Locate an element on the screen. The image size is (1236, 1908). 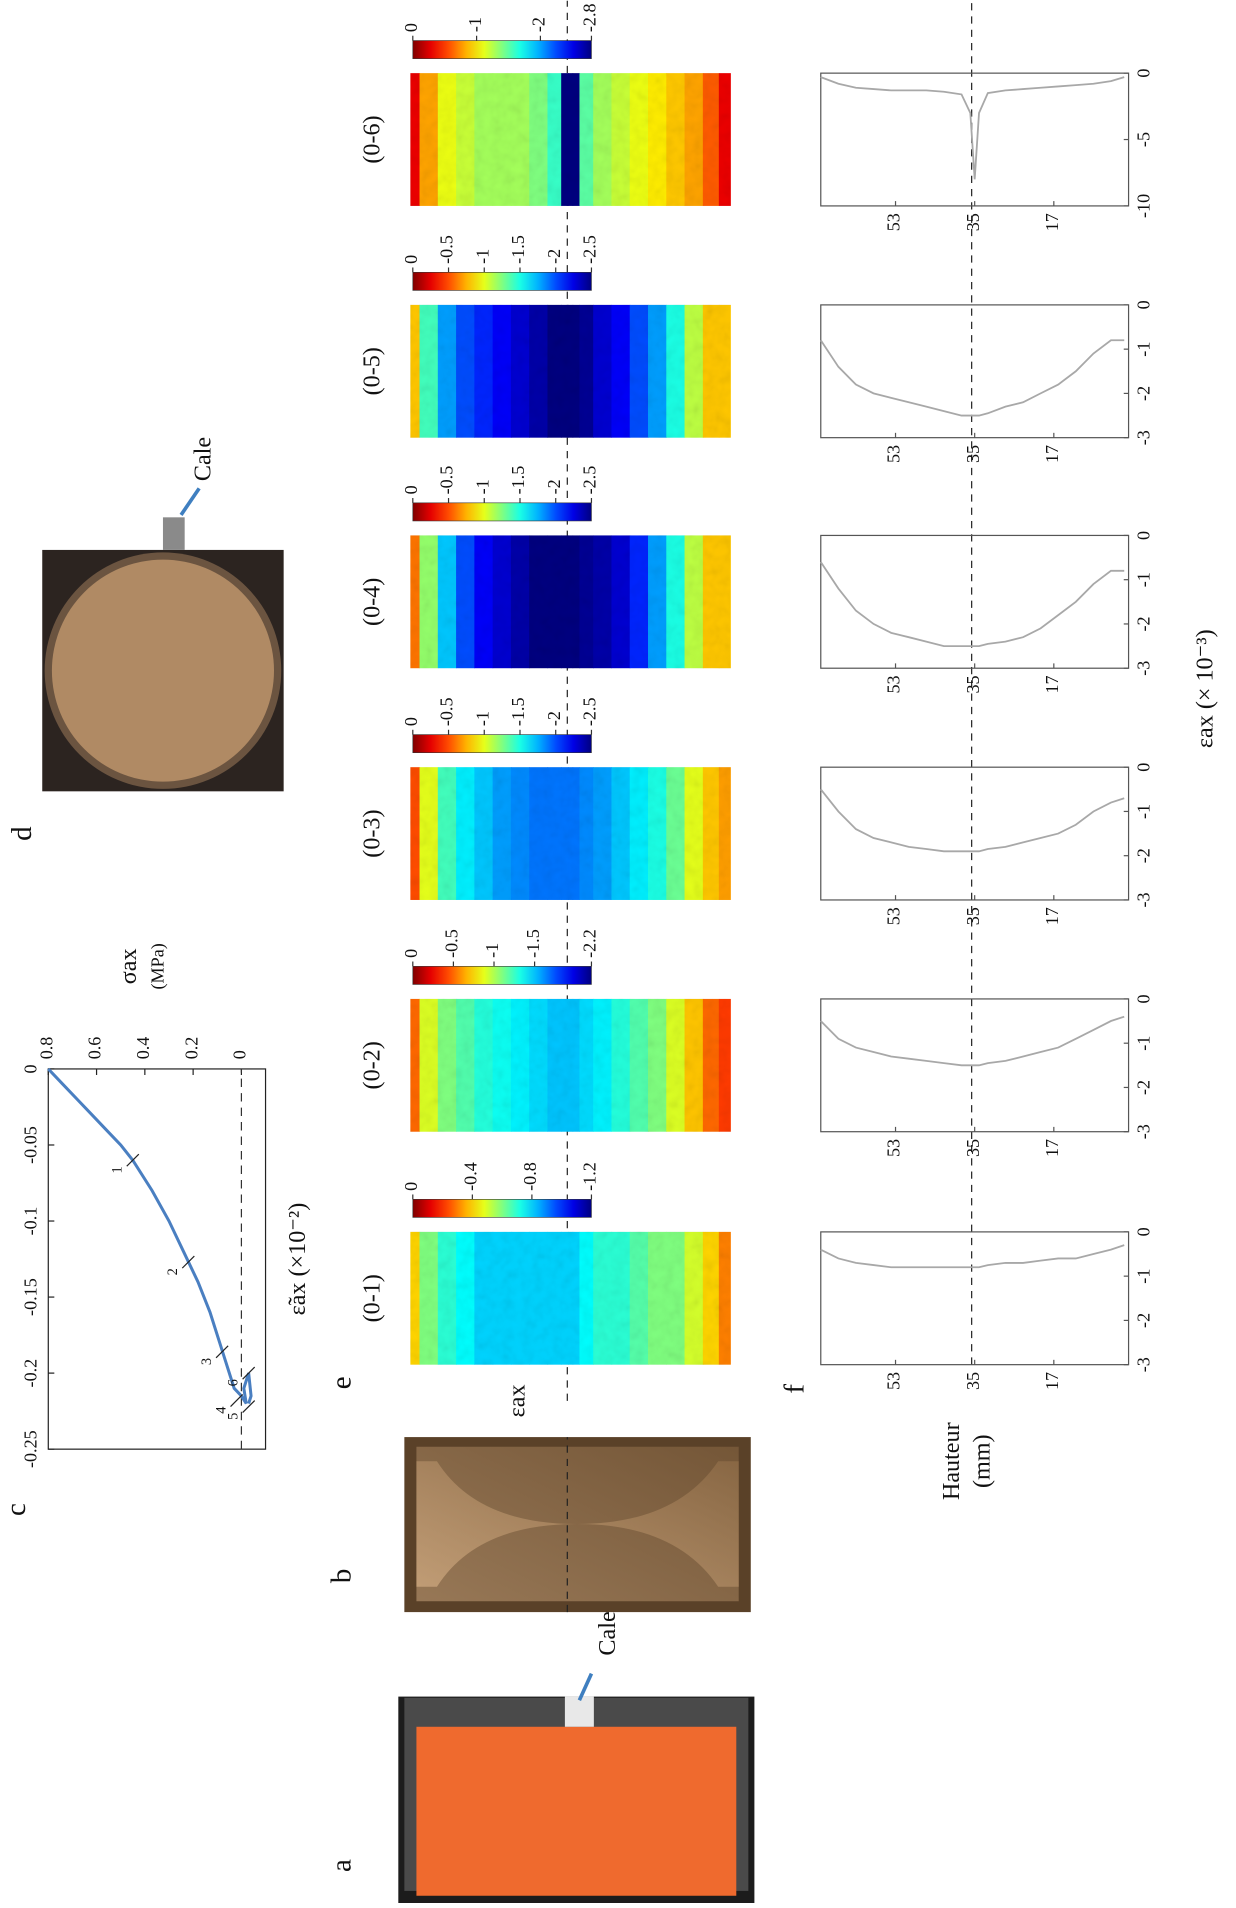
colorbar-tick-label: -0.8 is located at coordinates (530, 1176).